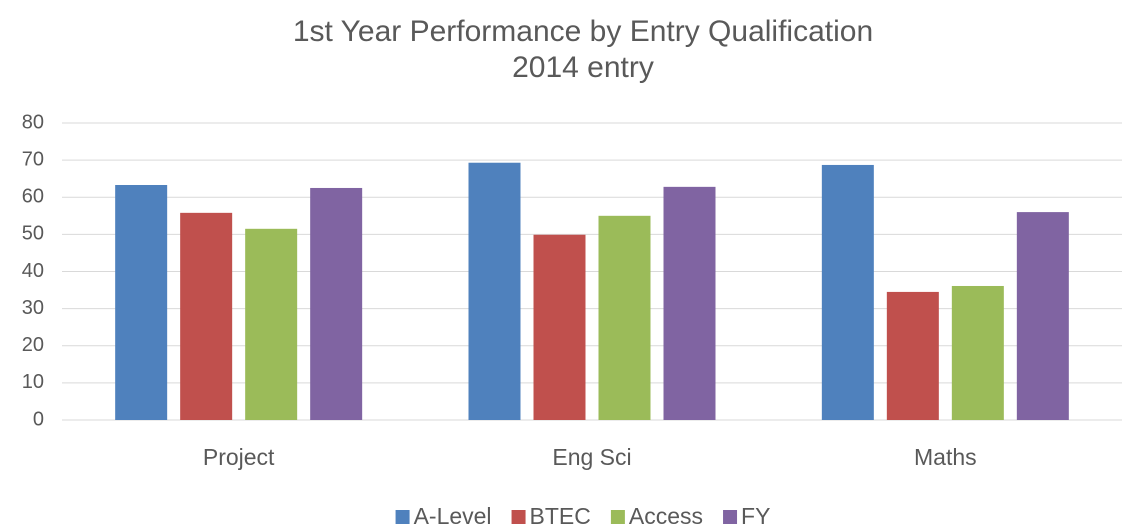  What do you see at coordinates (33, 122) in the screenshot?
I see `y-tick-label: 80` at bounding box center [33, 122].